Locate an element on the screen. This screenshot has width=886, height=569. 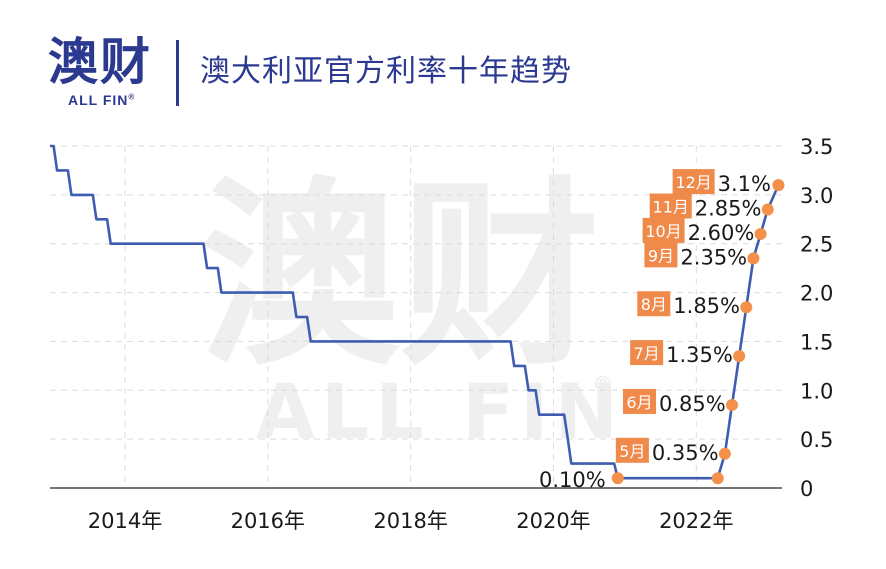
data-label: 2.60% is located at coordinates (721, 233).